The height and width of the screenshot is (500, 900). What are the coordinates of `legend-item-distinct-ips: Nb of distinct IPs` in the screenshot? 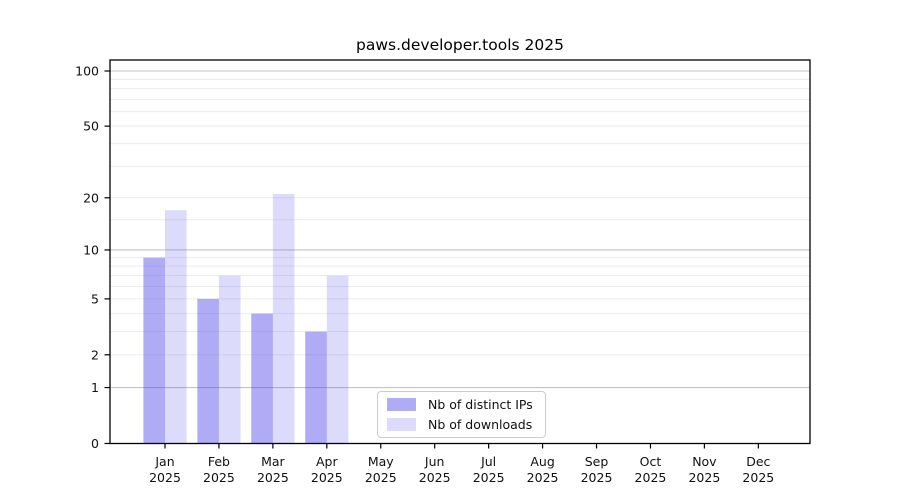 It's located at (461, 404).